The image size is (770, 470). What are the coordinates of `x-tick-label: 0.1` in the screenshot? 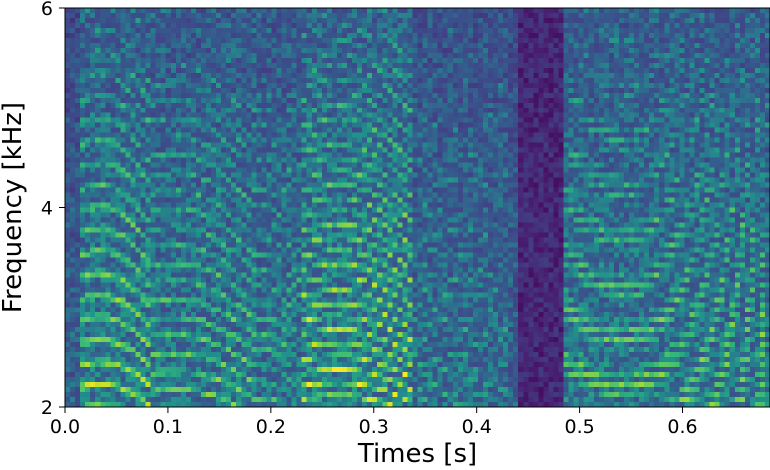 It's located at (168, 427).